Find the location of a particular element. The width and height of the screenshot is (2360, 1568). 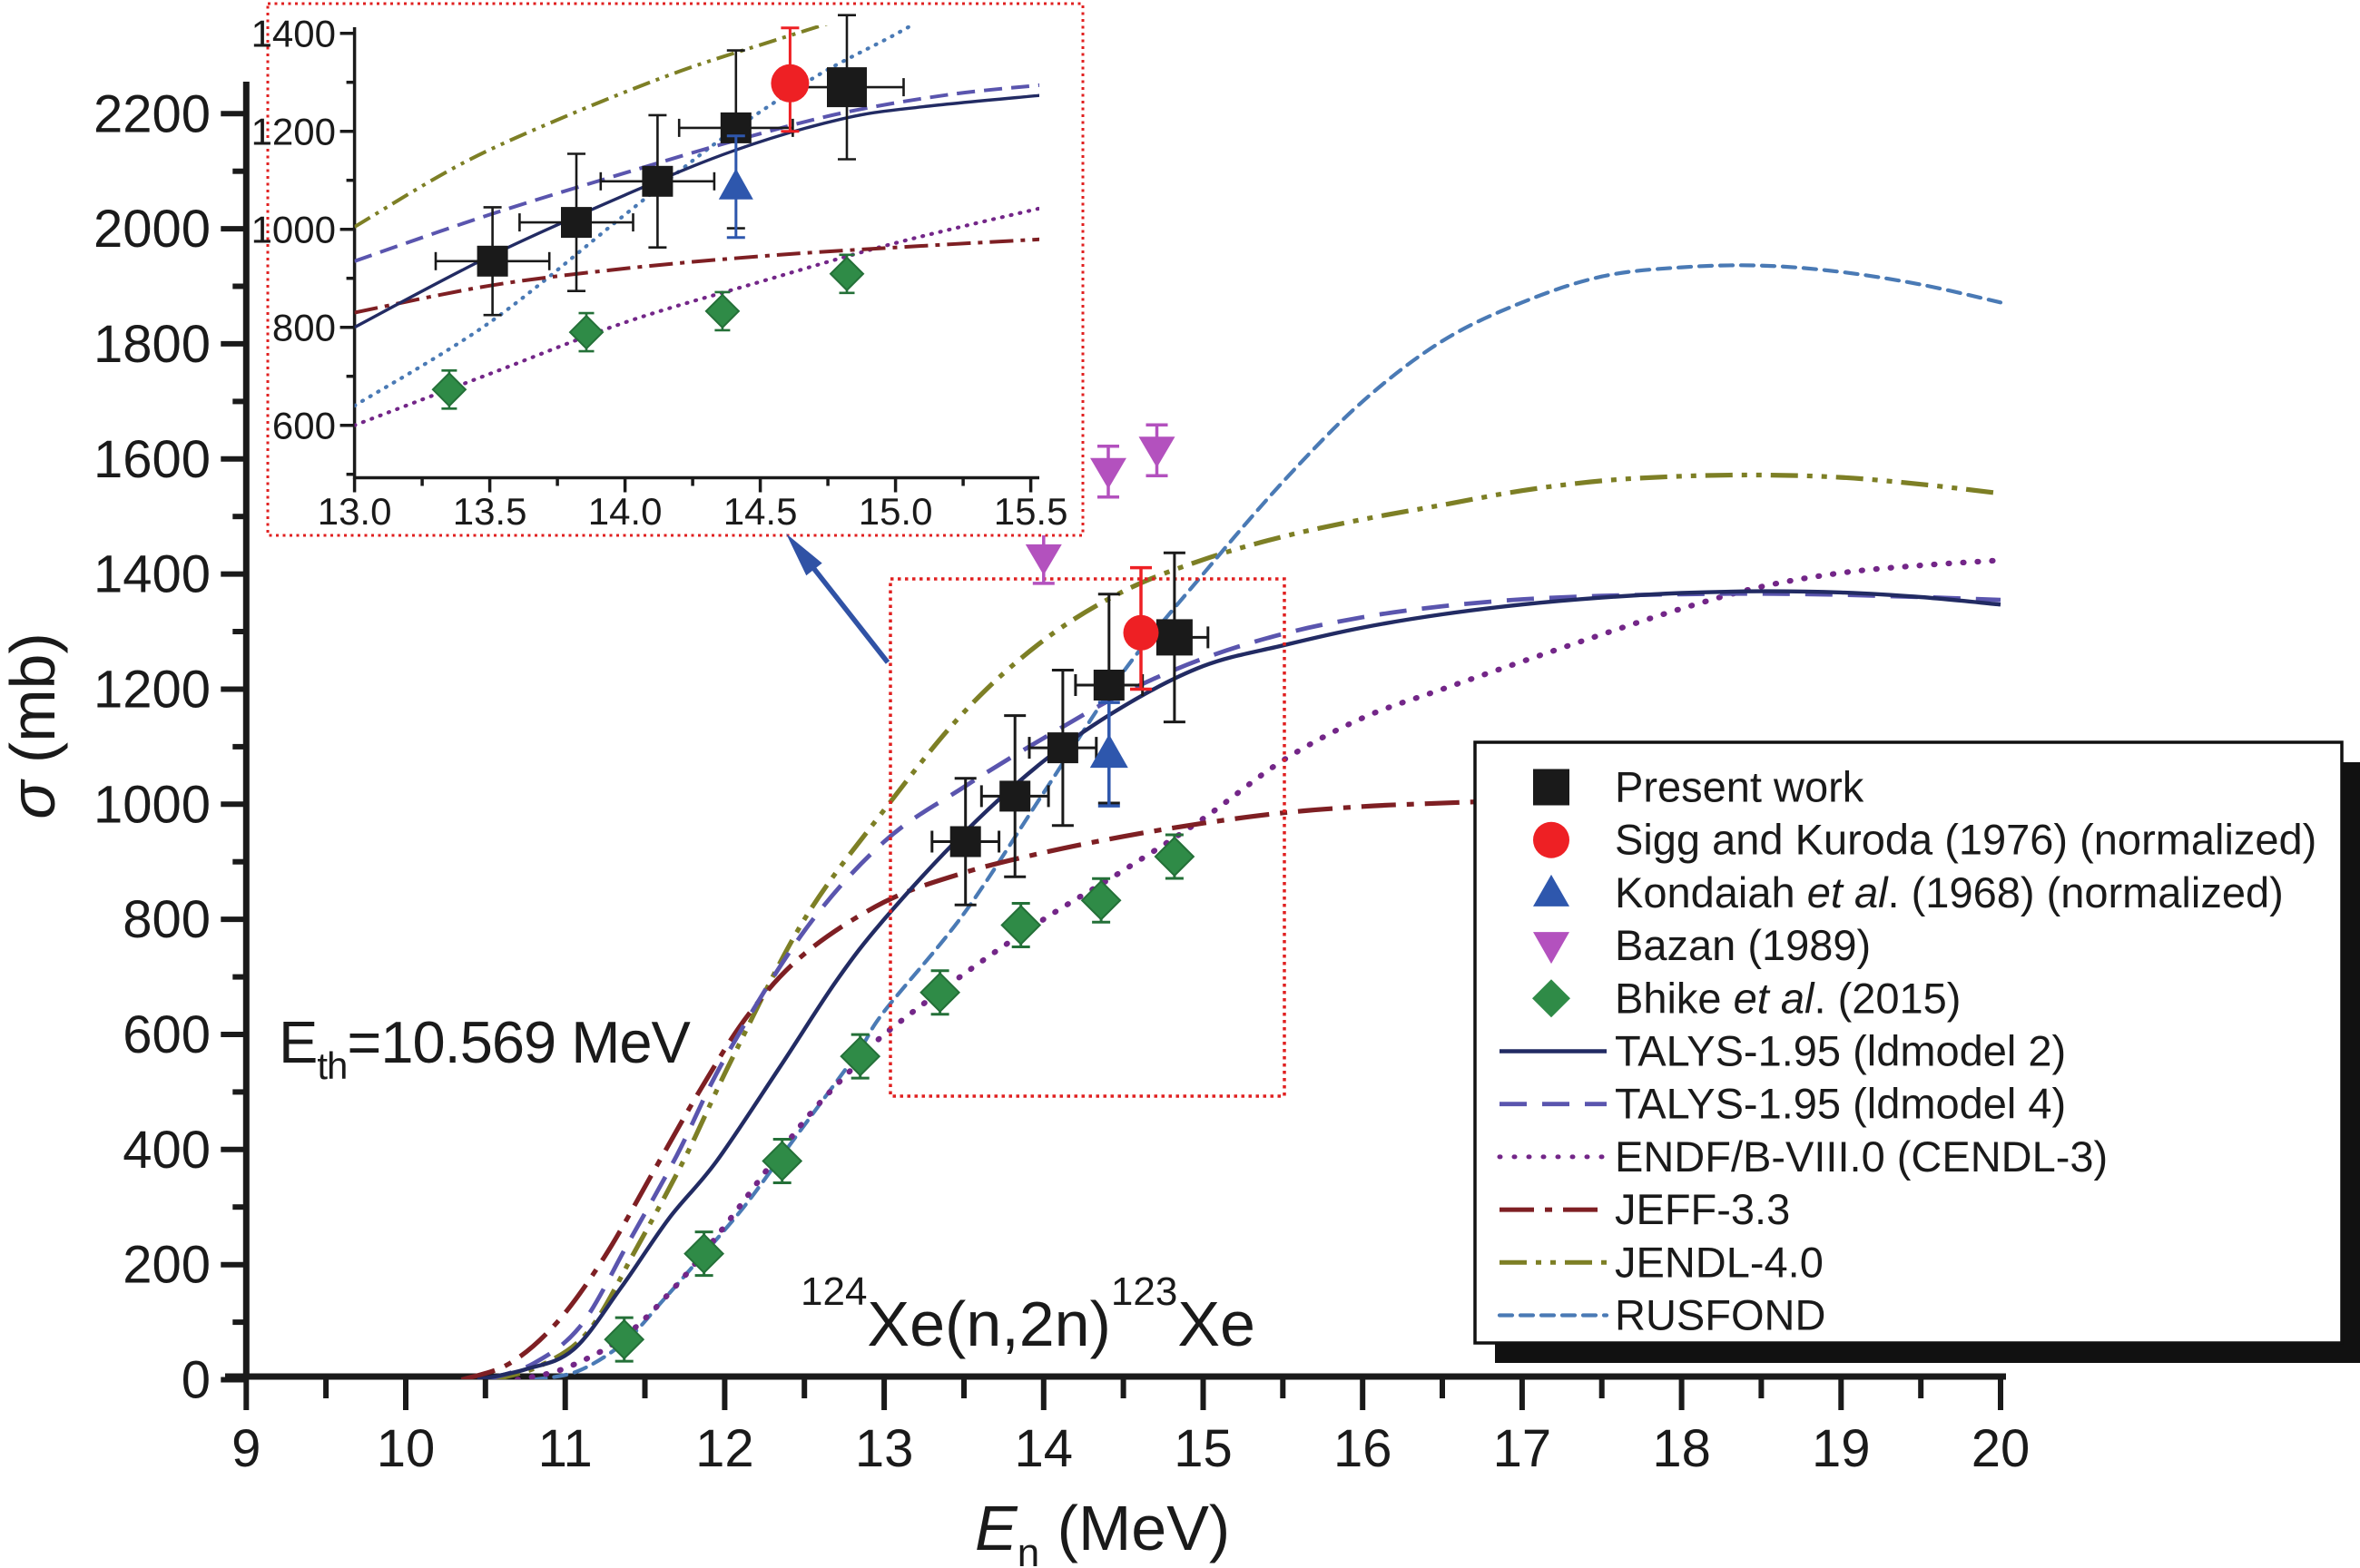

svg-text: 16 is located at coordinates (1362, 1448).